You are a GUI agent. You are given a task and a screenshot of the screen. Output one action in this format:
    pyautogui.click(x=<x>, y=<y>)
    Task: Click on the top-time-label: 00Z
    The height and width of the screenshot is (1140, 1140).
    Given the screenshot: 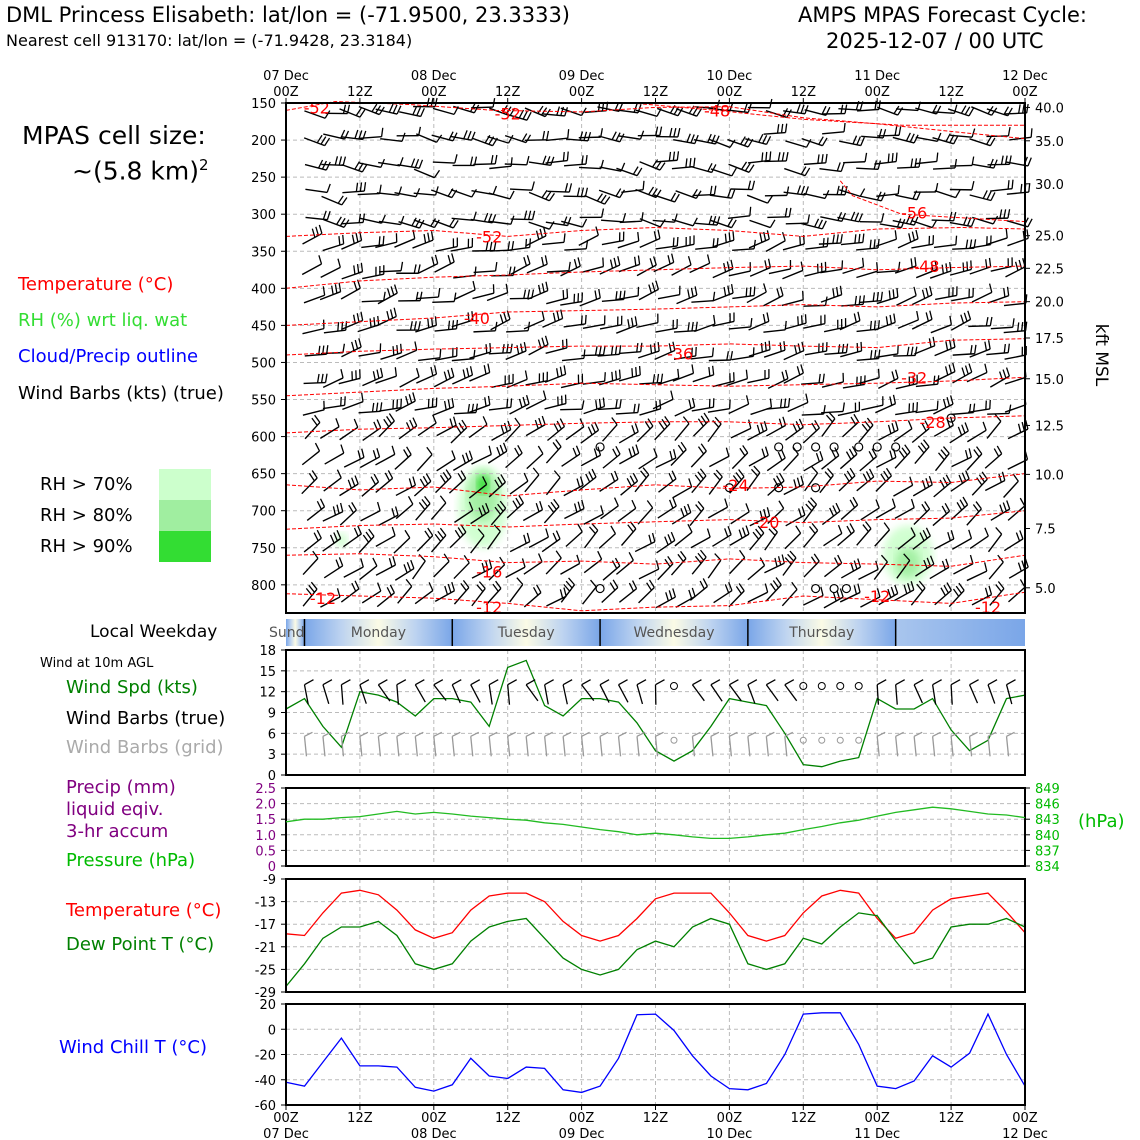 What is the action you would take?
    pyautogui.click(x=730, y=92)
    